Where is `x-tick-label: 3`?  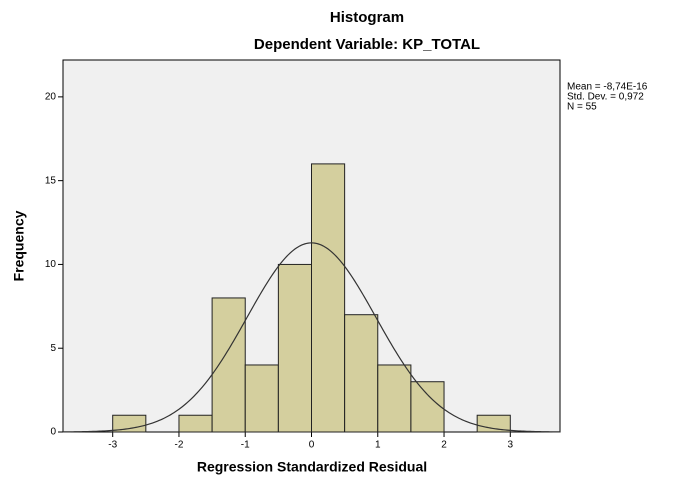
x-tick-label: 3 is located at coordinates (511, 445).